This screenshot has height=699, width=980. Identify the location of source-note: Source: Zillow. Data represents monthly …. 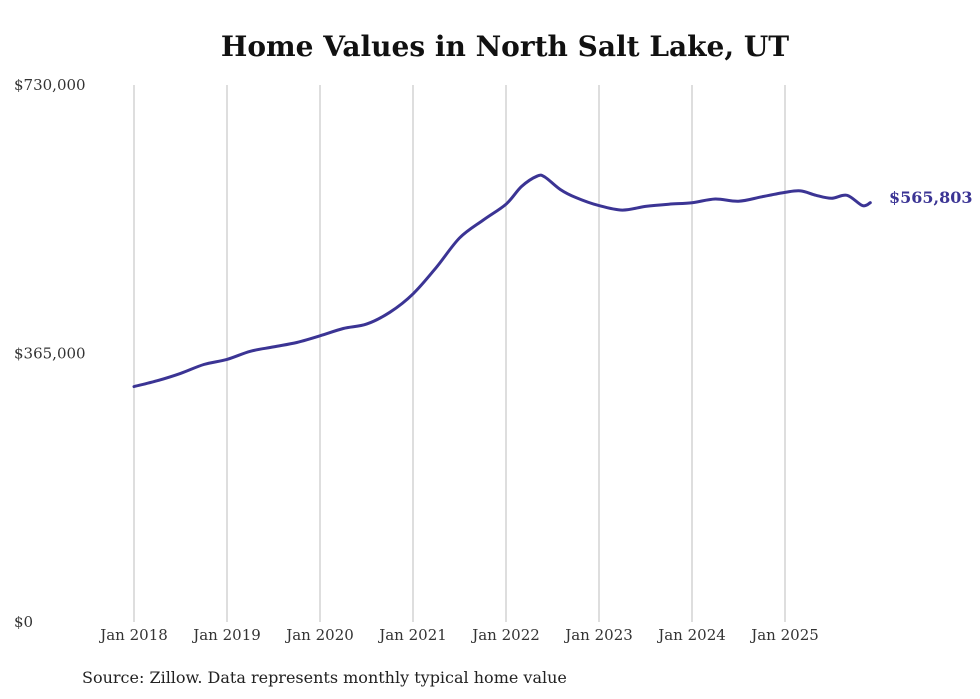
(324, 677).